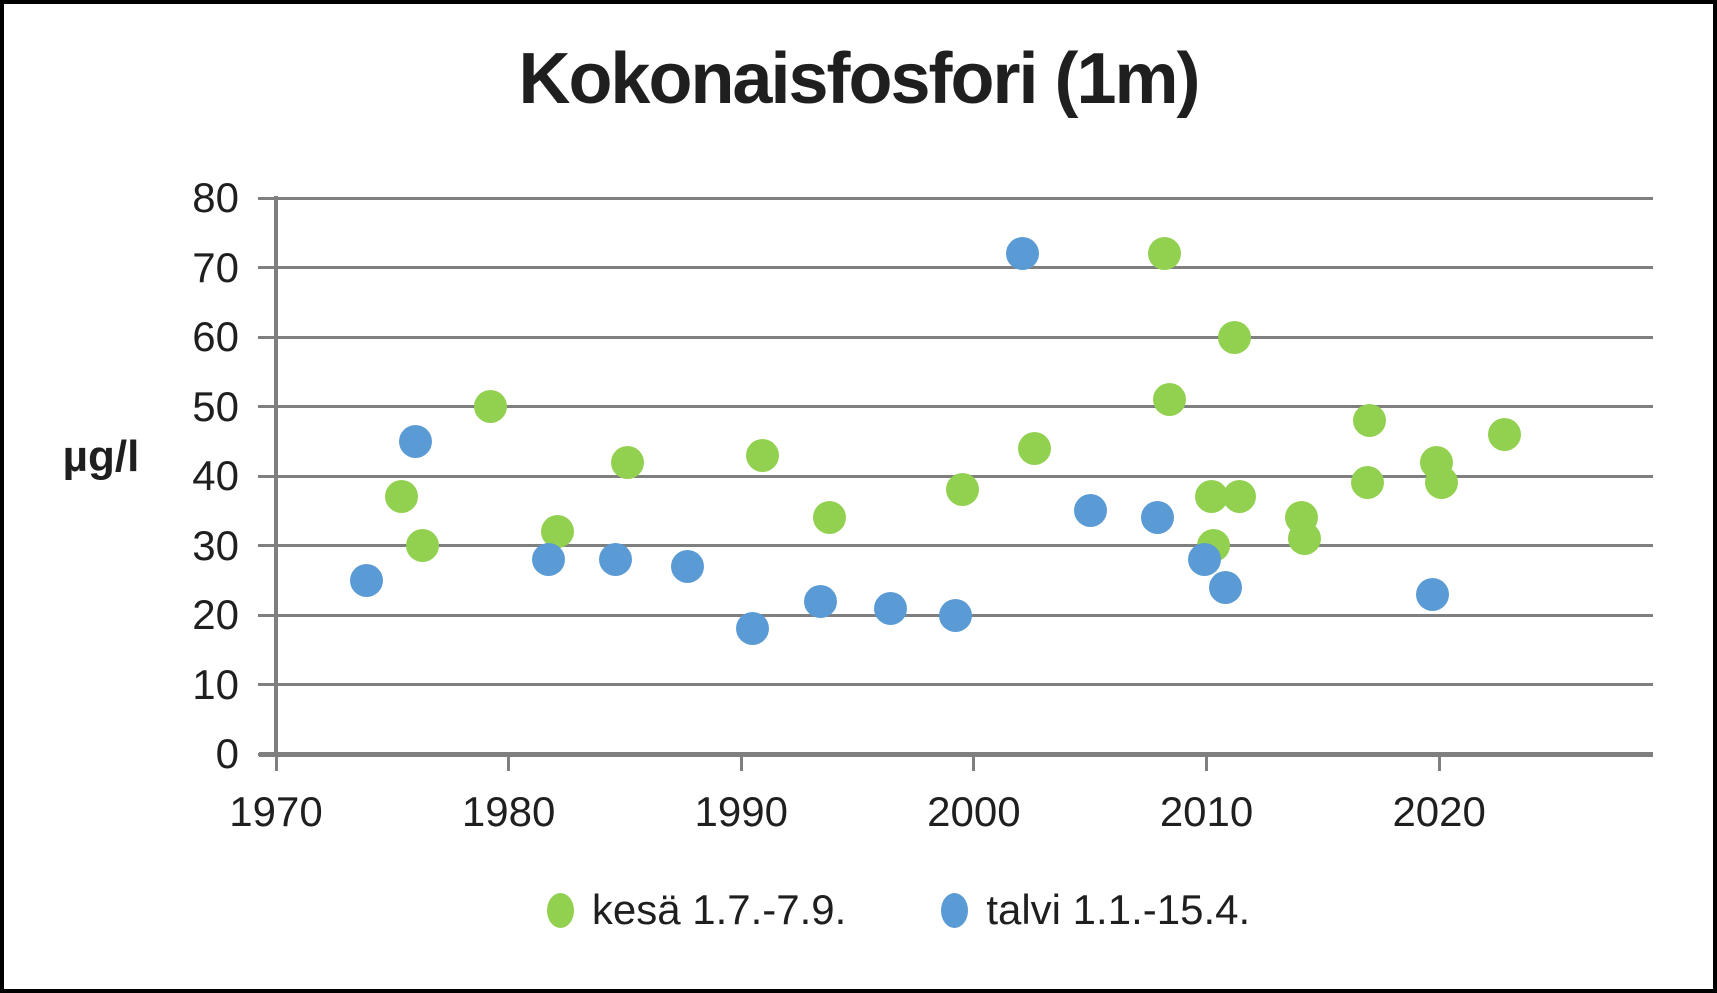 Image resolution: width=1717 pixels, height=993 pixels. What do you see at coordinates (1206, 811) in the screenshot?
I see `x-tick-label: 2010` at bounding box center [1206, 811].